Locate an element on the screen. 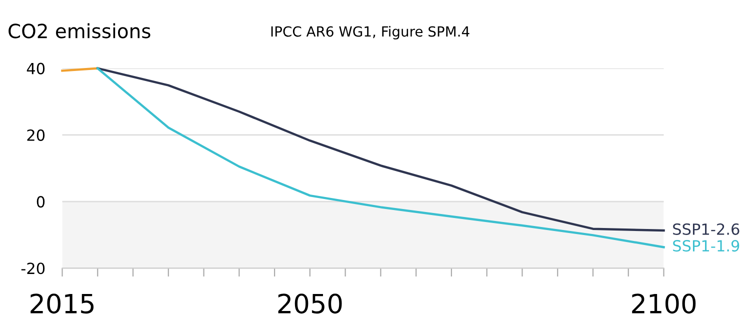  chart-subtitle: IPCC AR6 WG1, Figure SPM.4 is located at coordinates (370, 33).